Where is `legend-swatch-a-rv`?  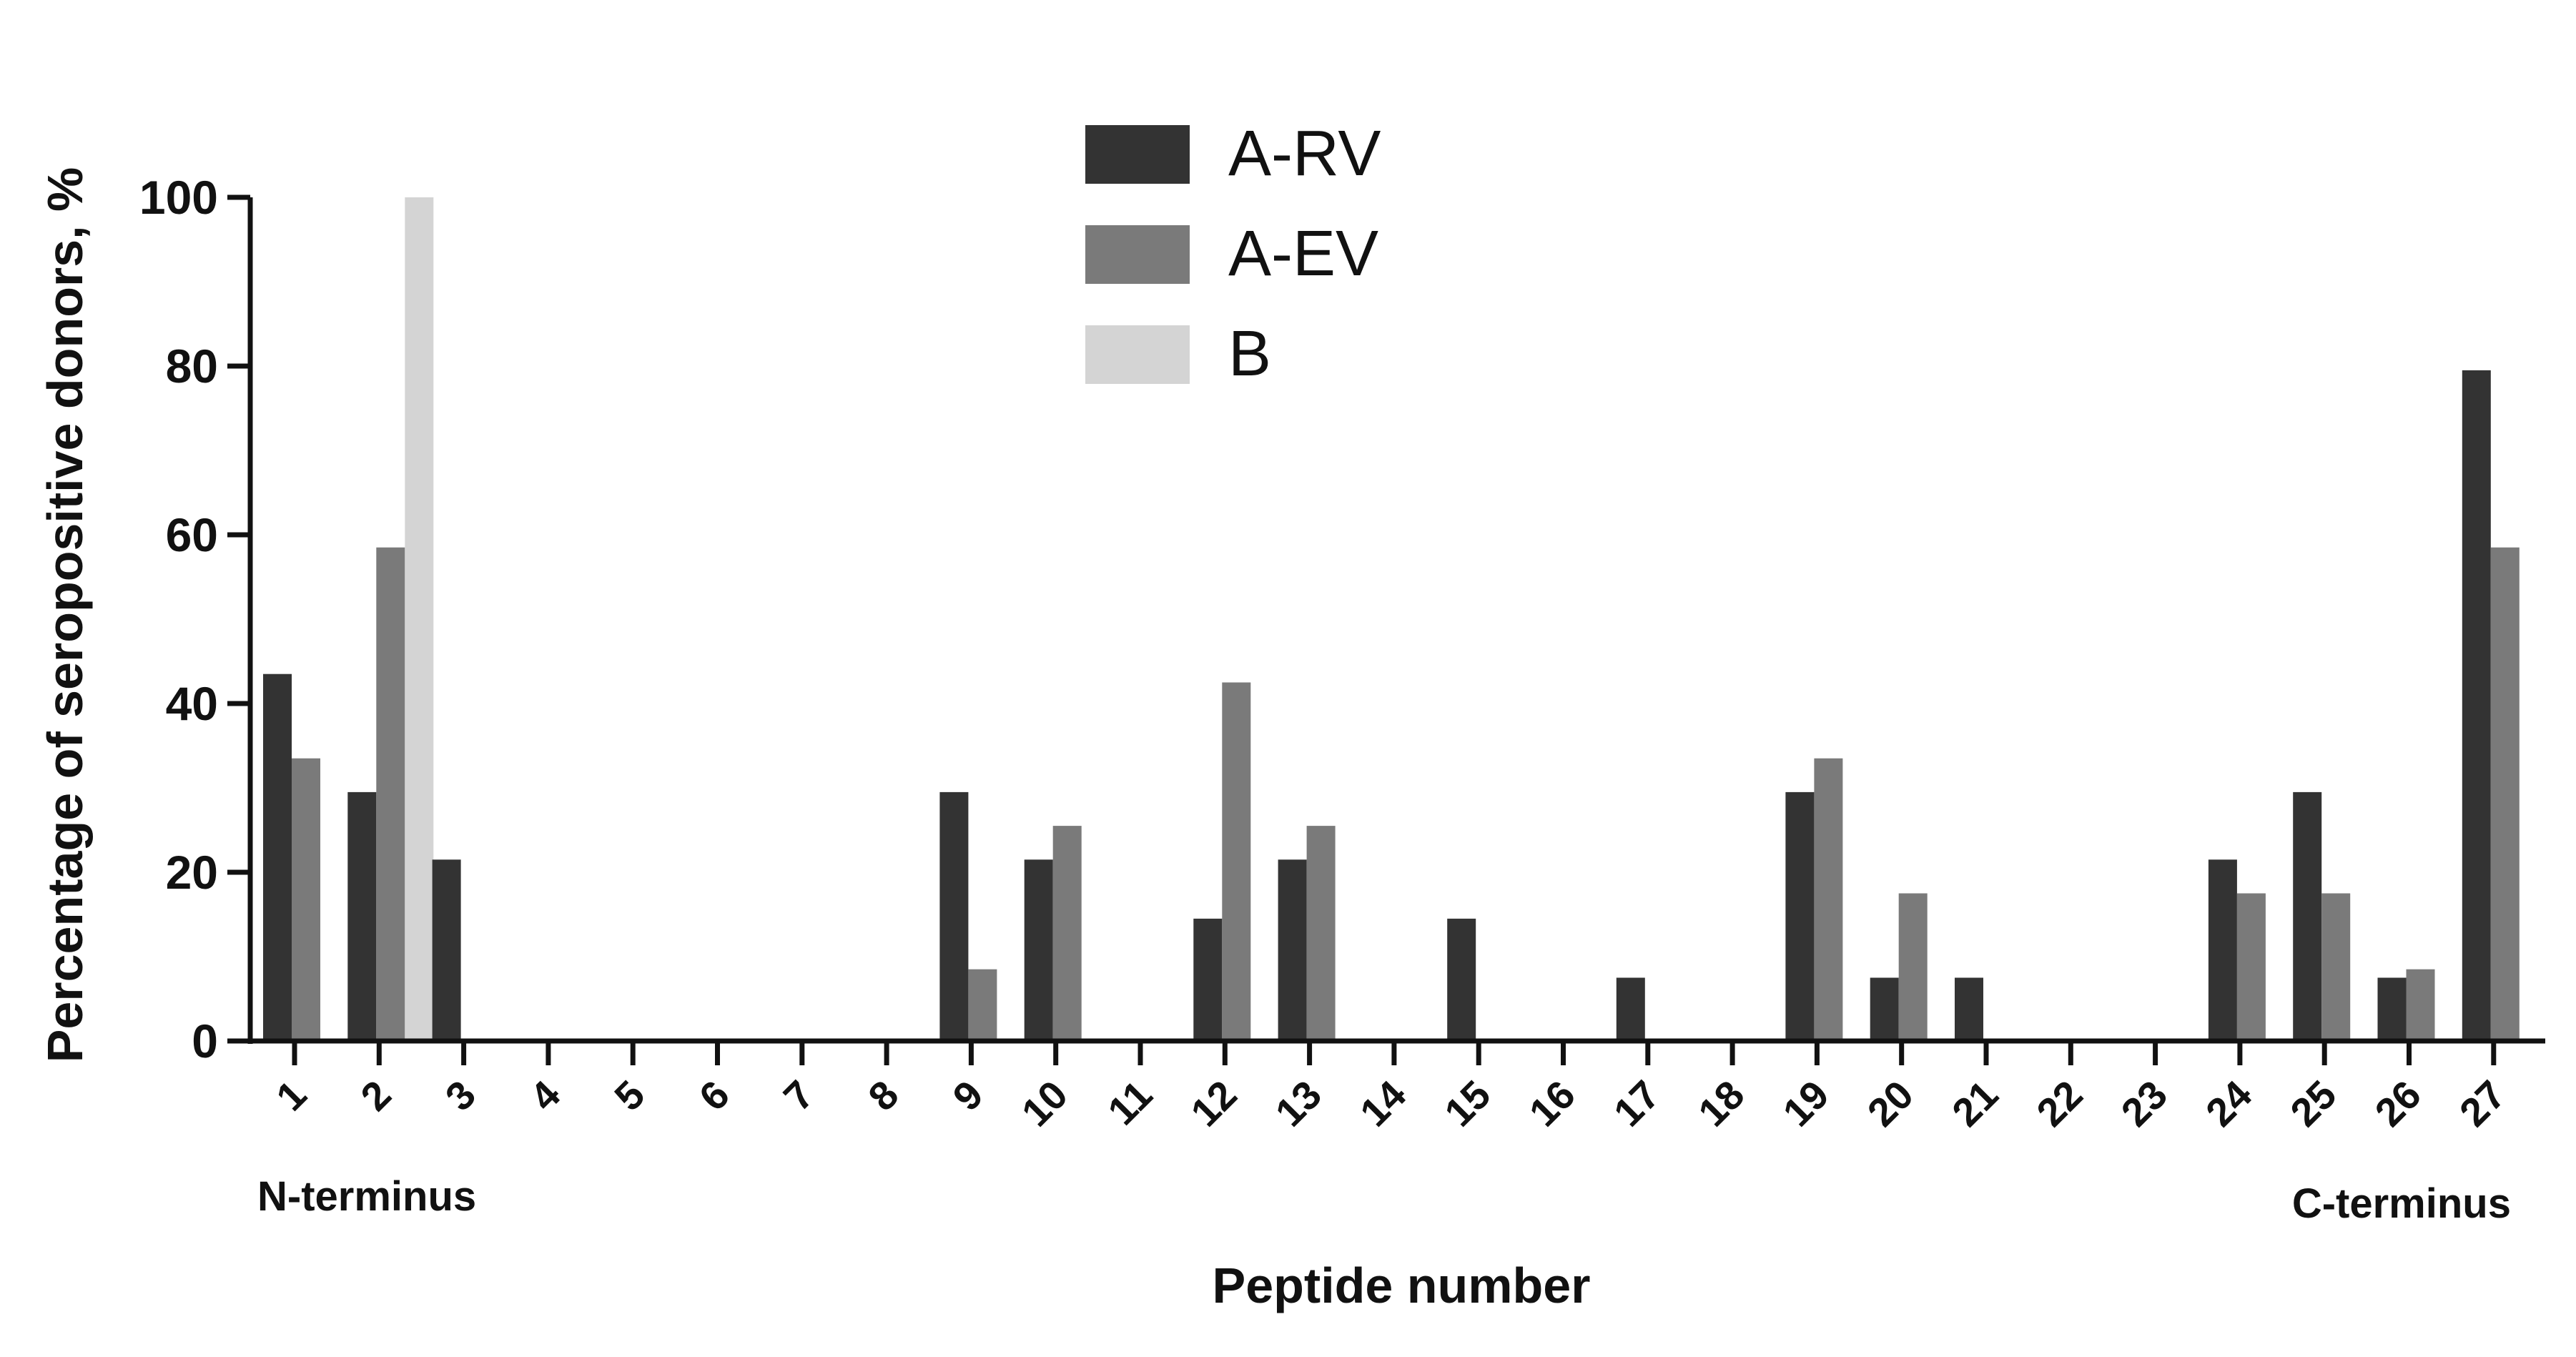
legend-swatch-a-rv is located at coordinates (1137, 155).